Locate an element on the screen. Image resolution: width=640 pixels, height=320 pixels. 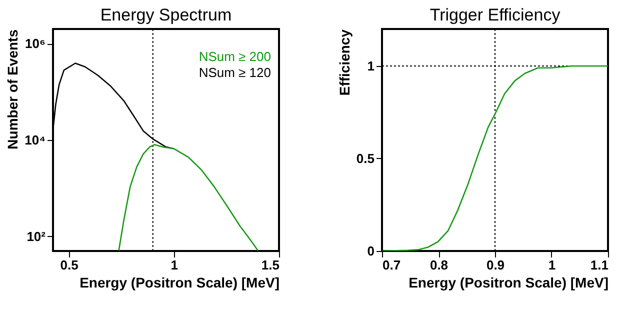
x-tick-label: 0.8 is located at coordinates (439, 265).